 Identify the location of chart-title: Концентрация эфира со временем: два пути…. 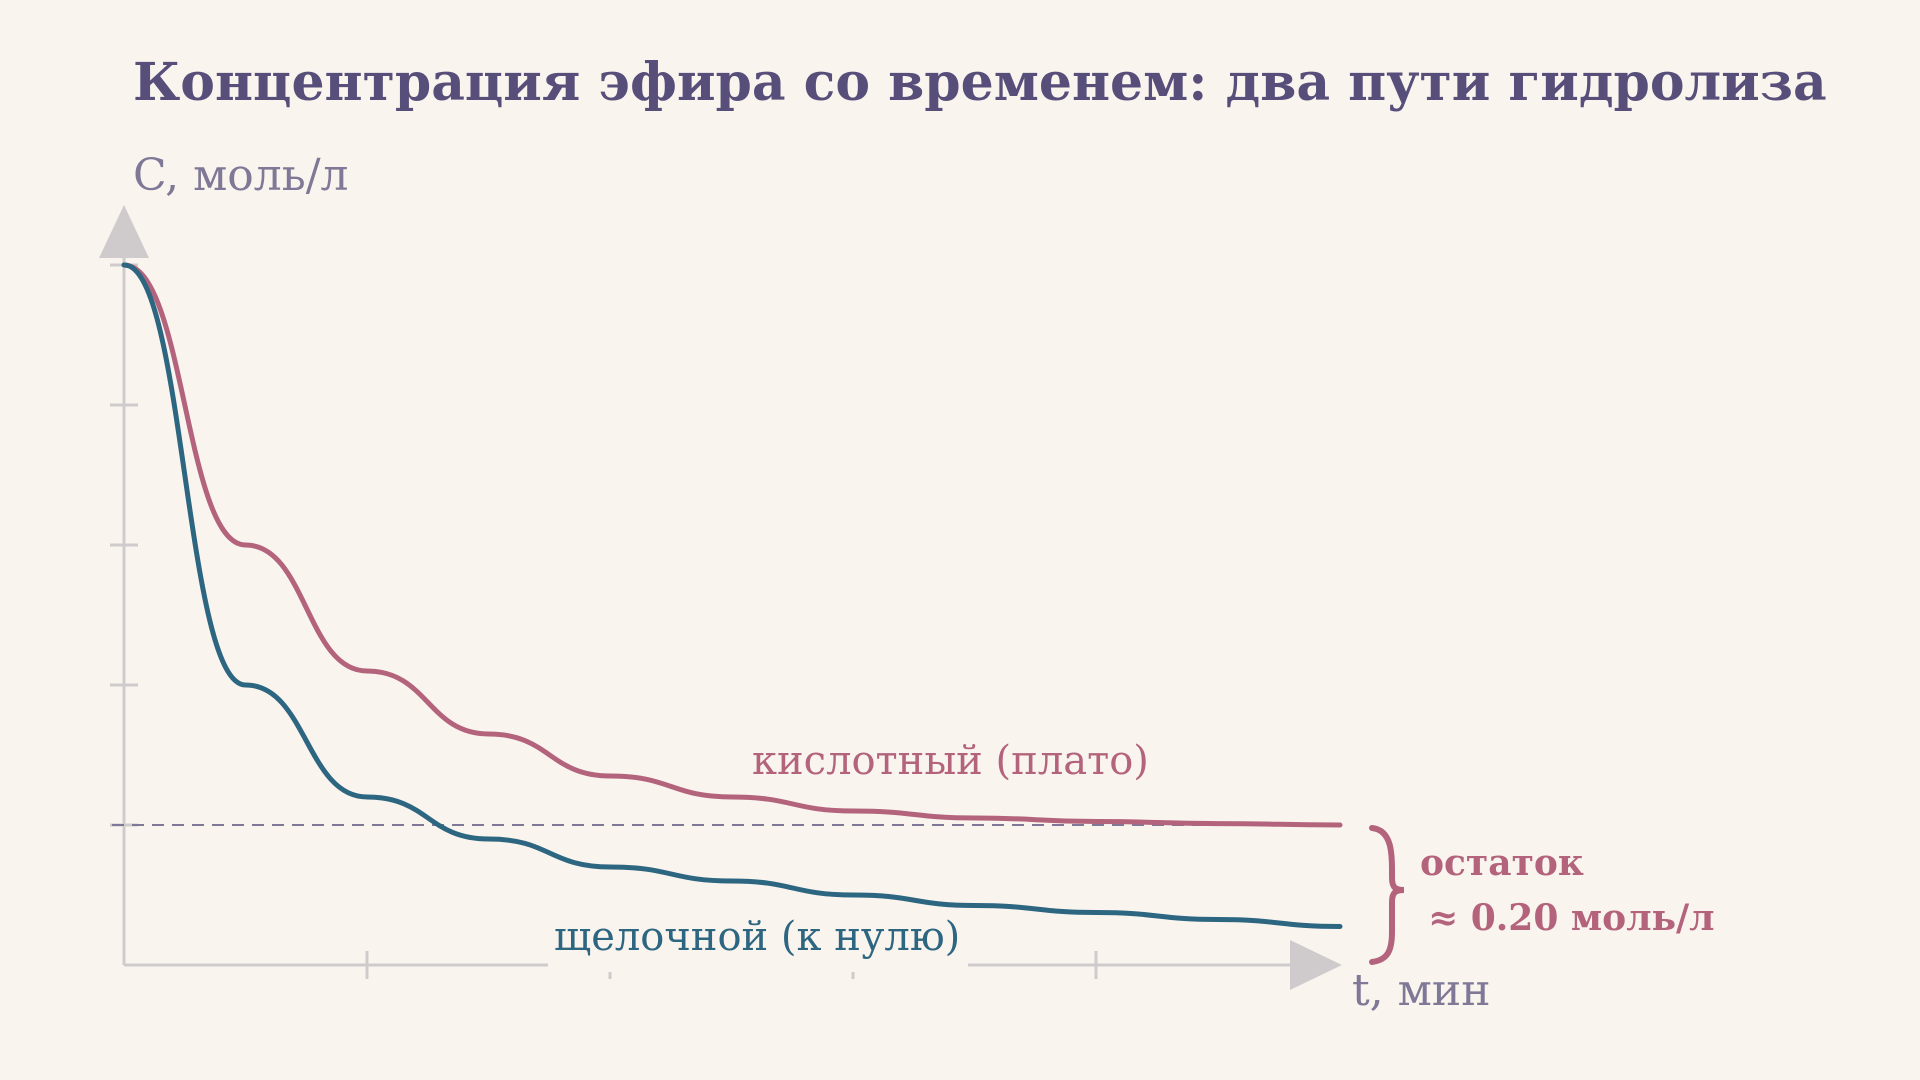
(980, 82).